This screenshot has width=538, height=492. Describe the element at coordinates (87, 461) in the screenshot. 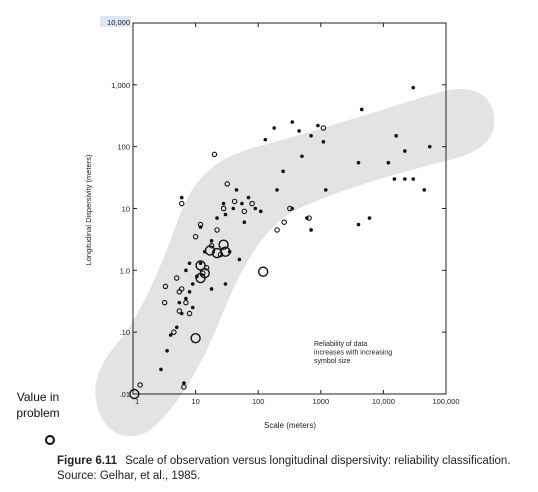

I see `figure-label: Figure 6.11` at that location.